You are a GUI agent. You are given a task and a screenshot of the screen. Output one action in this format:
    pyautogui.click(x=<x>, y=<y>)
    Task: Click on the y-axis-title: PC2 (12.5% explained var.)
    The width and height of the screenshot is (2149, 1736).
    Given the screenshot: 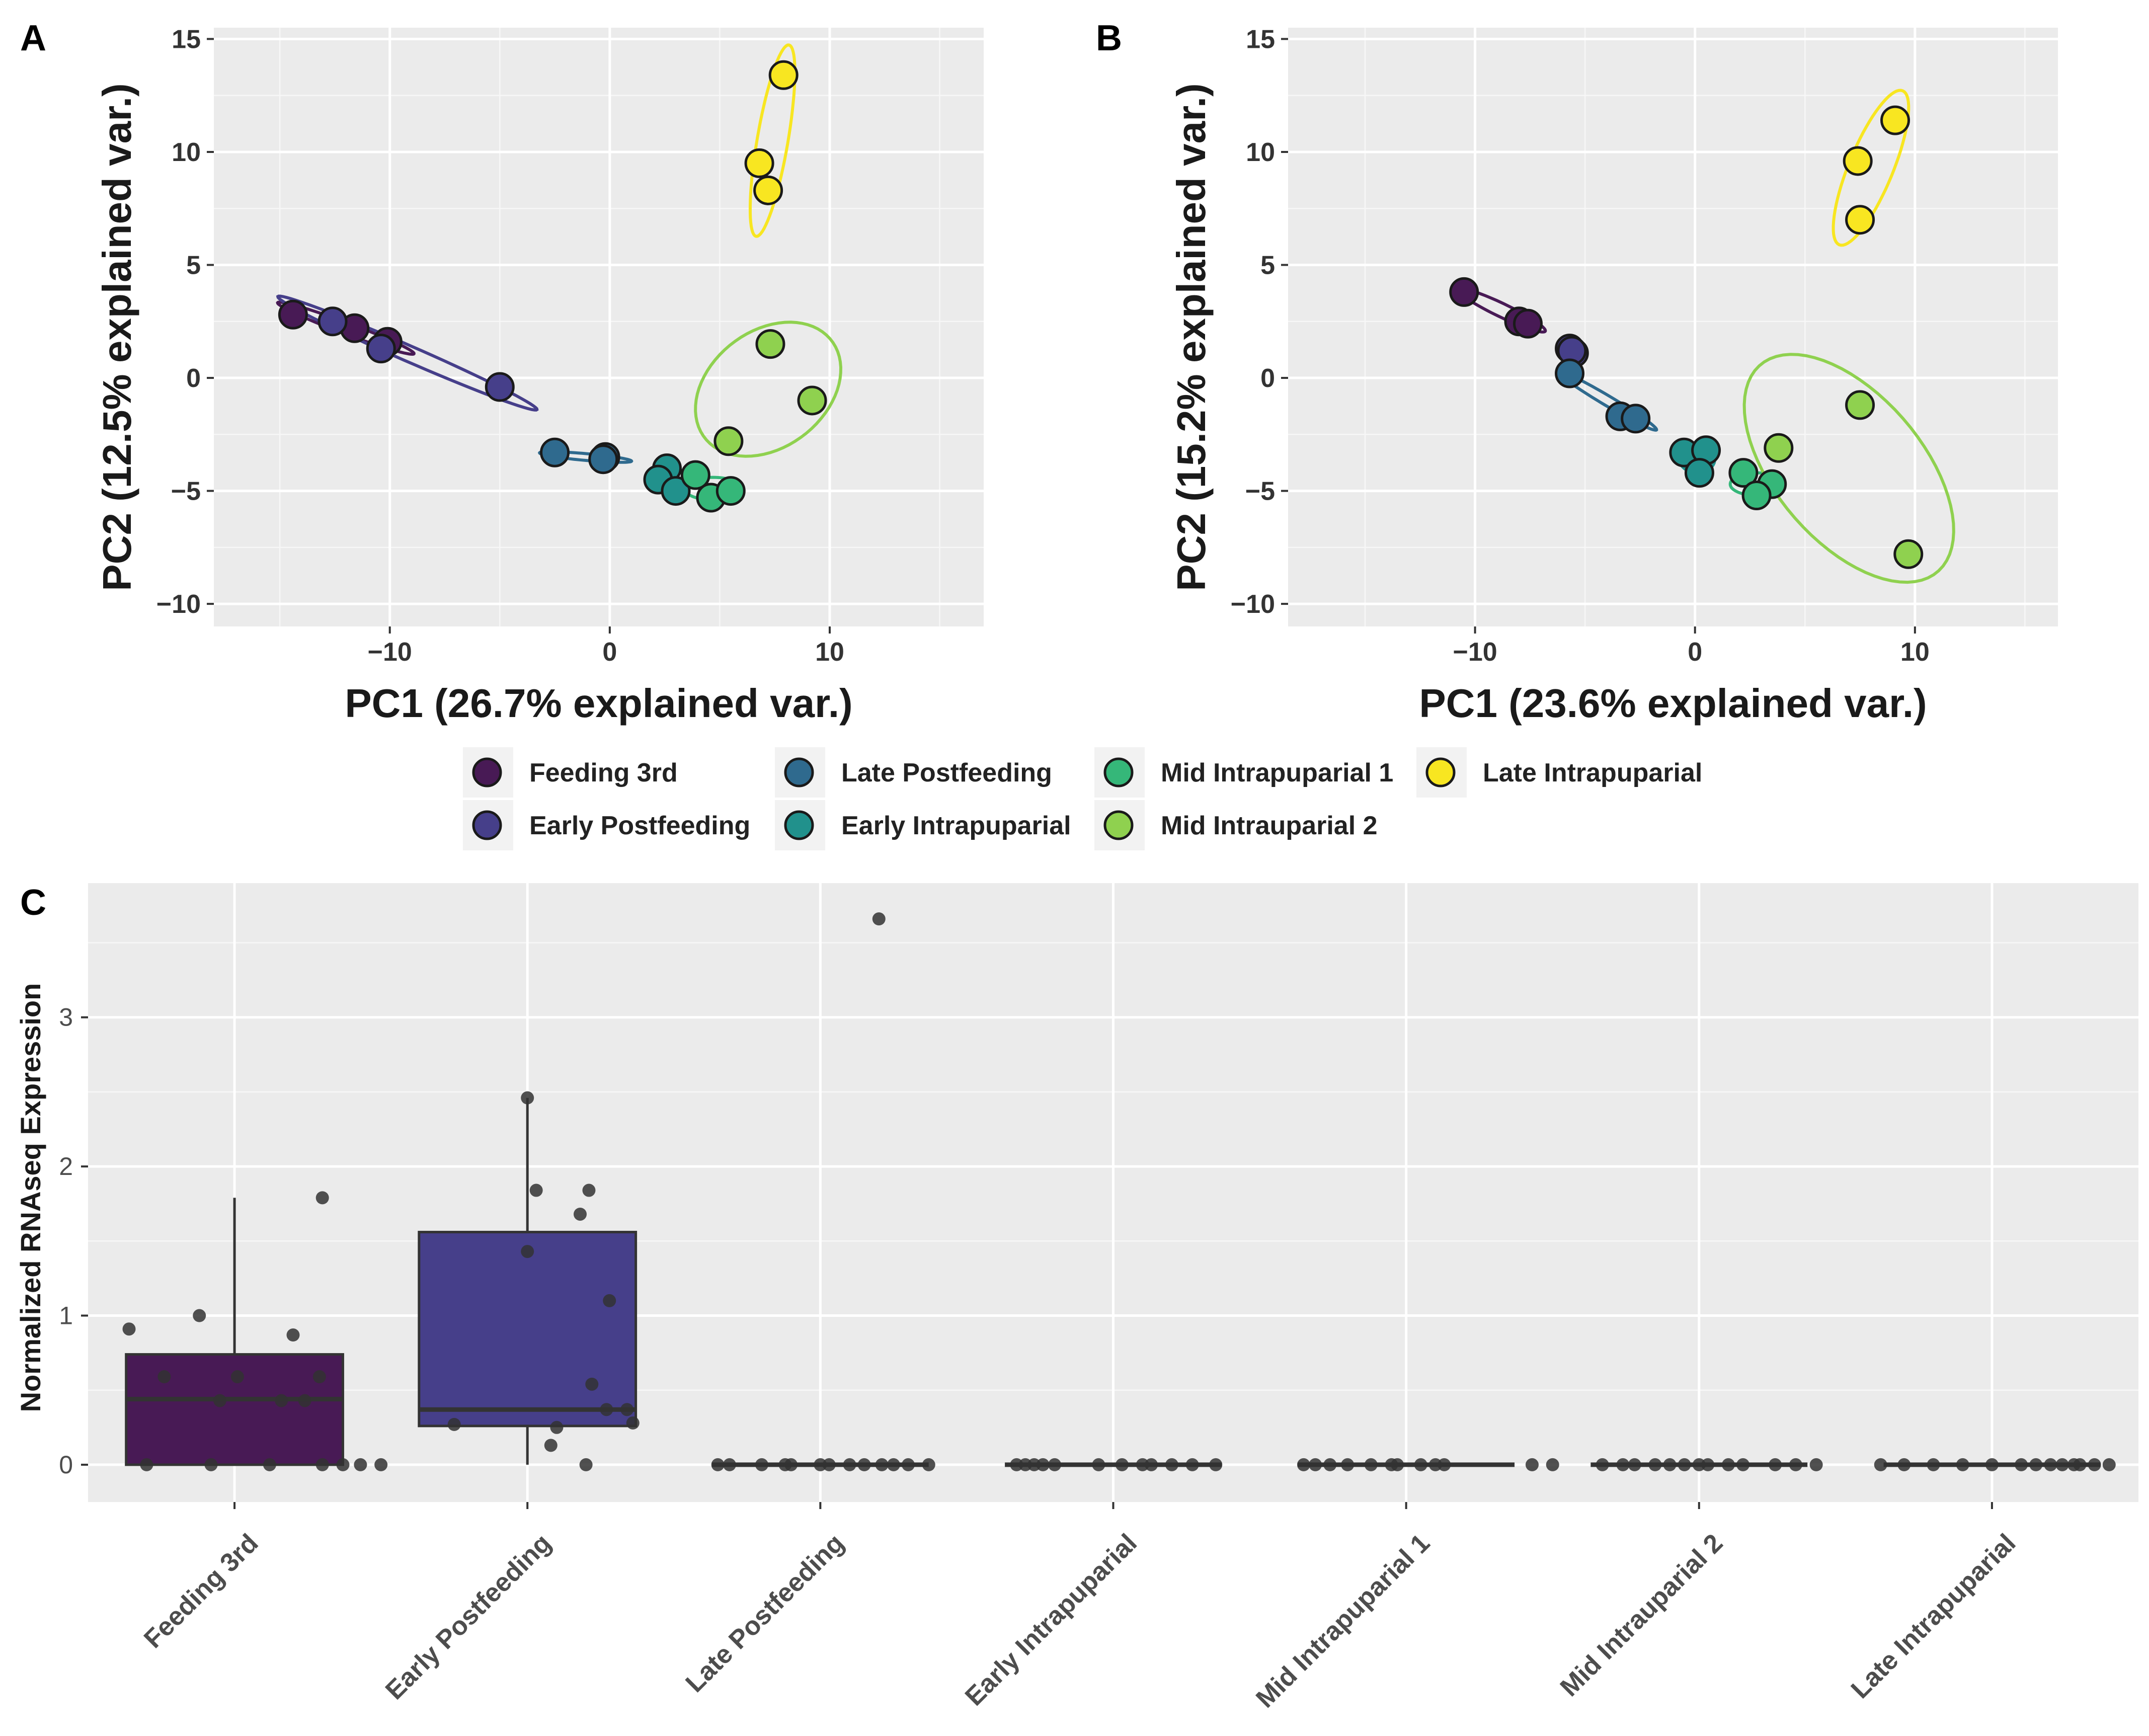 What is the action you would take?
    pyautogui.click(x=117, y=337)
    